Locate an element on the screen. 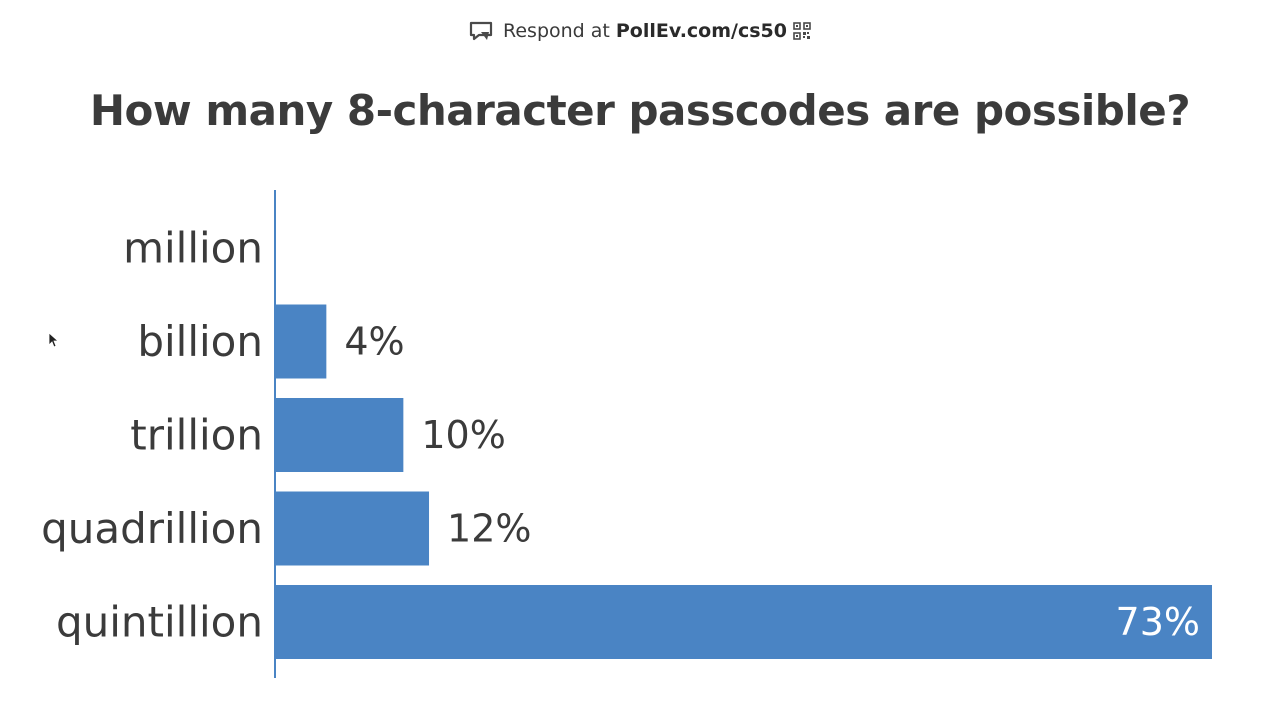 This screenshot has width=1280, height=720. category-label-trillion: trillion is located at coordinates (196, 435).